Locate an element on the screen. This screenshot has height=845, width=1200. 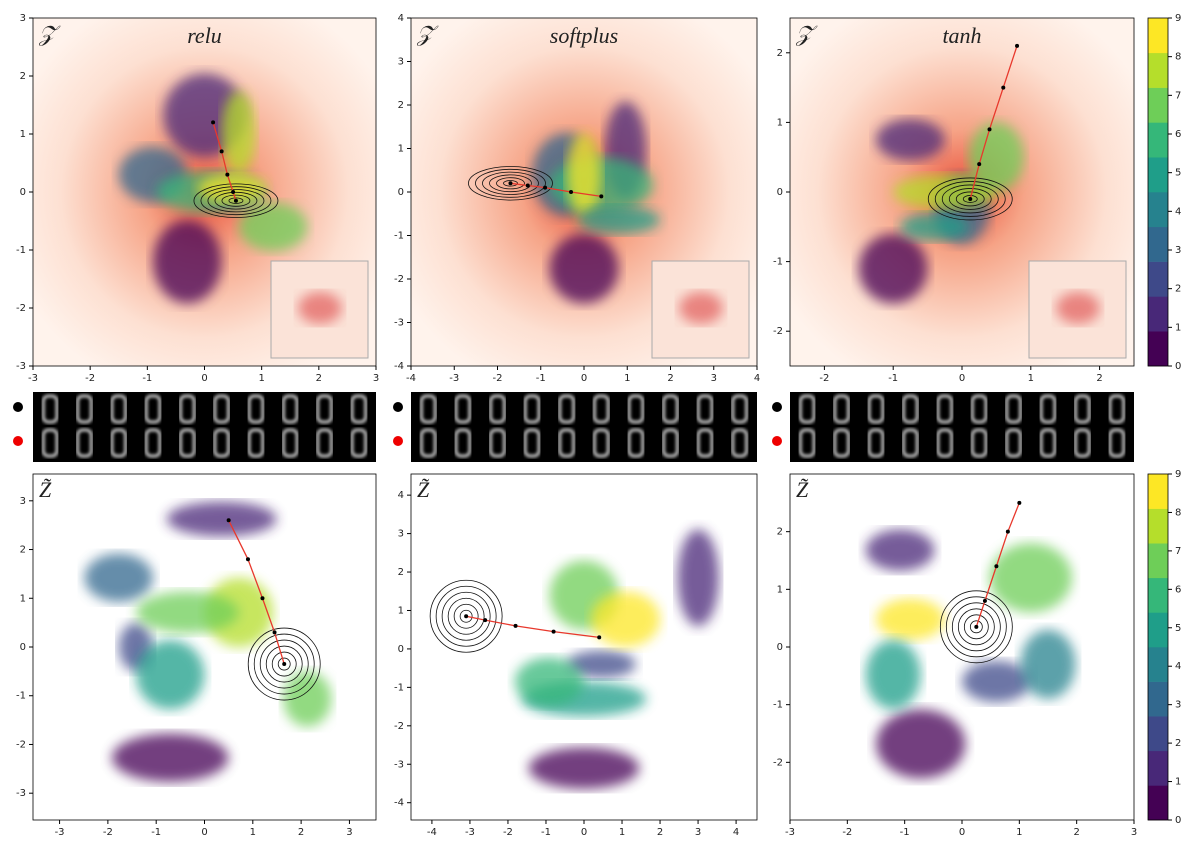
axes-frame is located at coordinates (962, 647).